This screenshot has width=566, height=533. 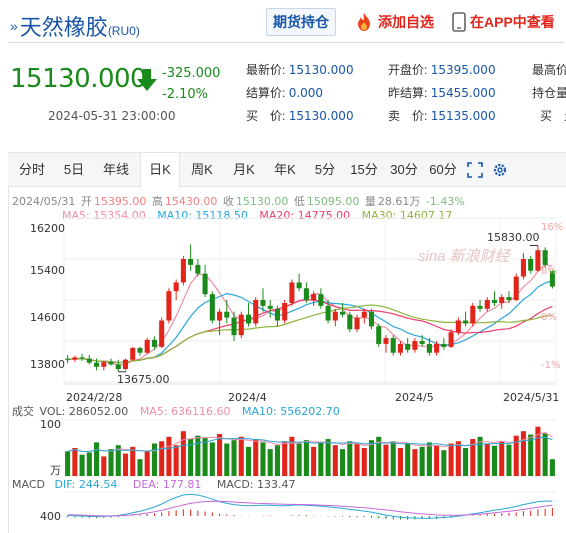 I want to click on price-axis-label: 16200, so click(x=47, y=228).